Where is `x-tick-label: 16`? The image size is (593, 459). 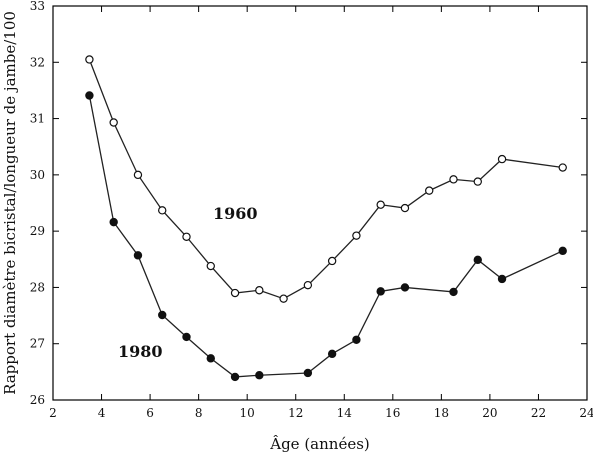
x-tick-label: 16 is located at coordinates (392, 413).